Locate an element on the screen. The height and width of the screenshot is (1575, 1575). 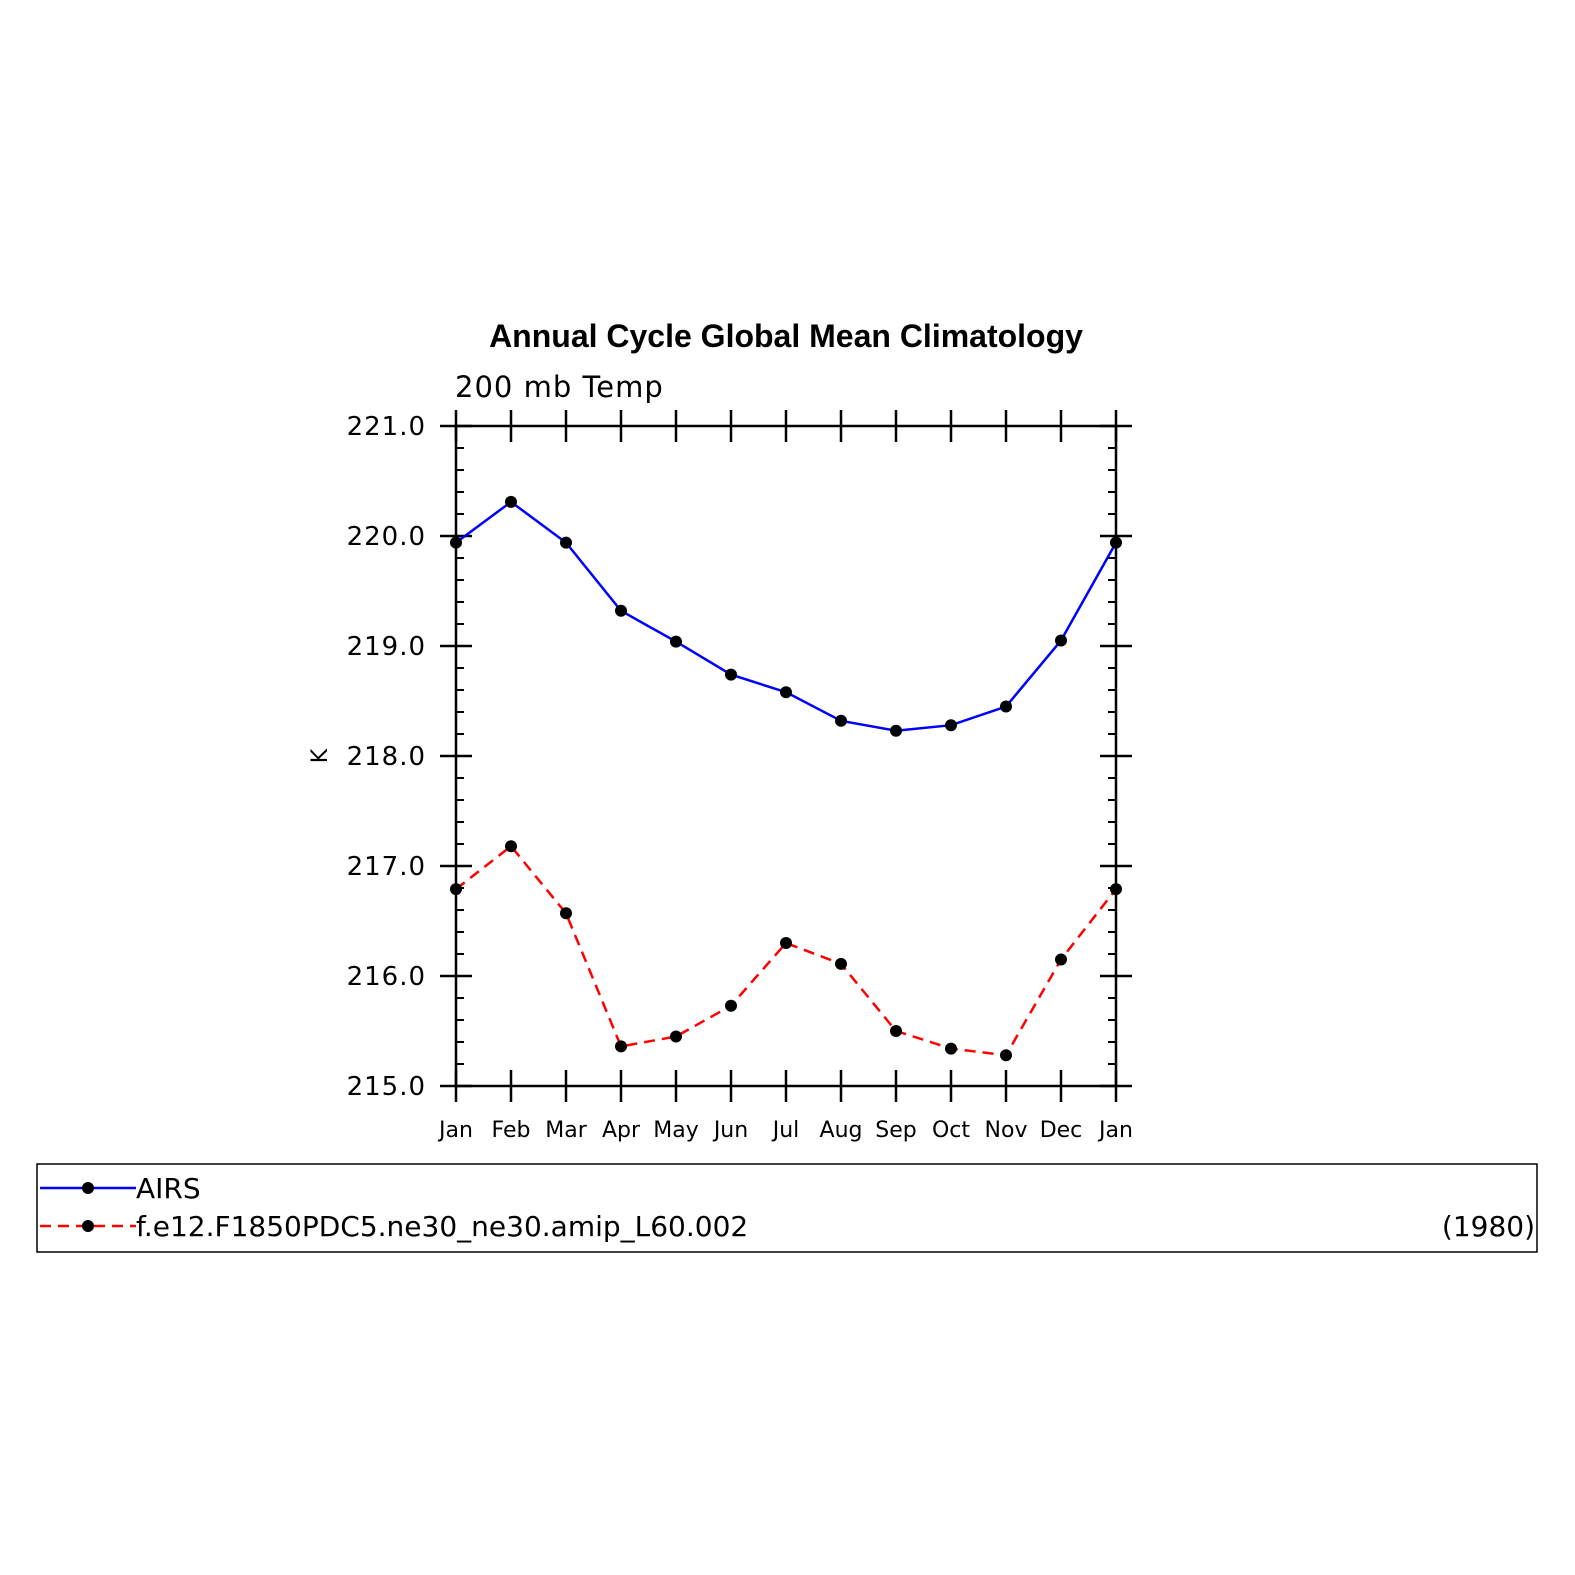
x-tick-labels: Jan Feb Mar Apr May Jun Jul Aug Sep Oct Nov Dec Jan is located at coordinates (785, 1130).